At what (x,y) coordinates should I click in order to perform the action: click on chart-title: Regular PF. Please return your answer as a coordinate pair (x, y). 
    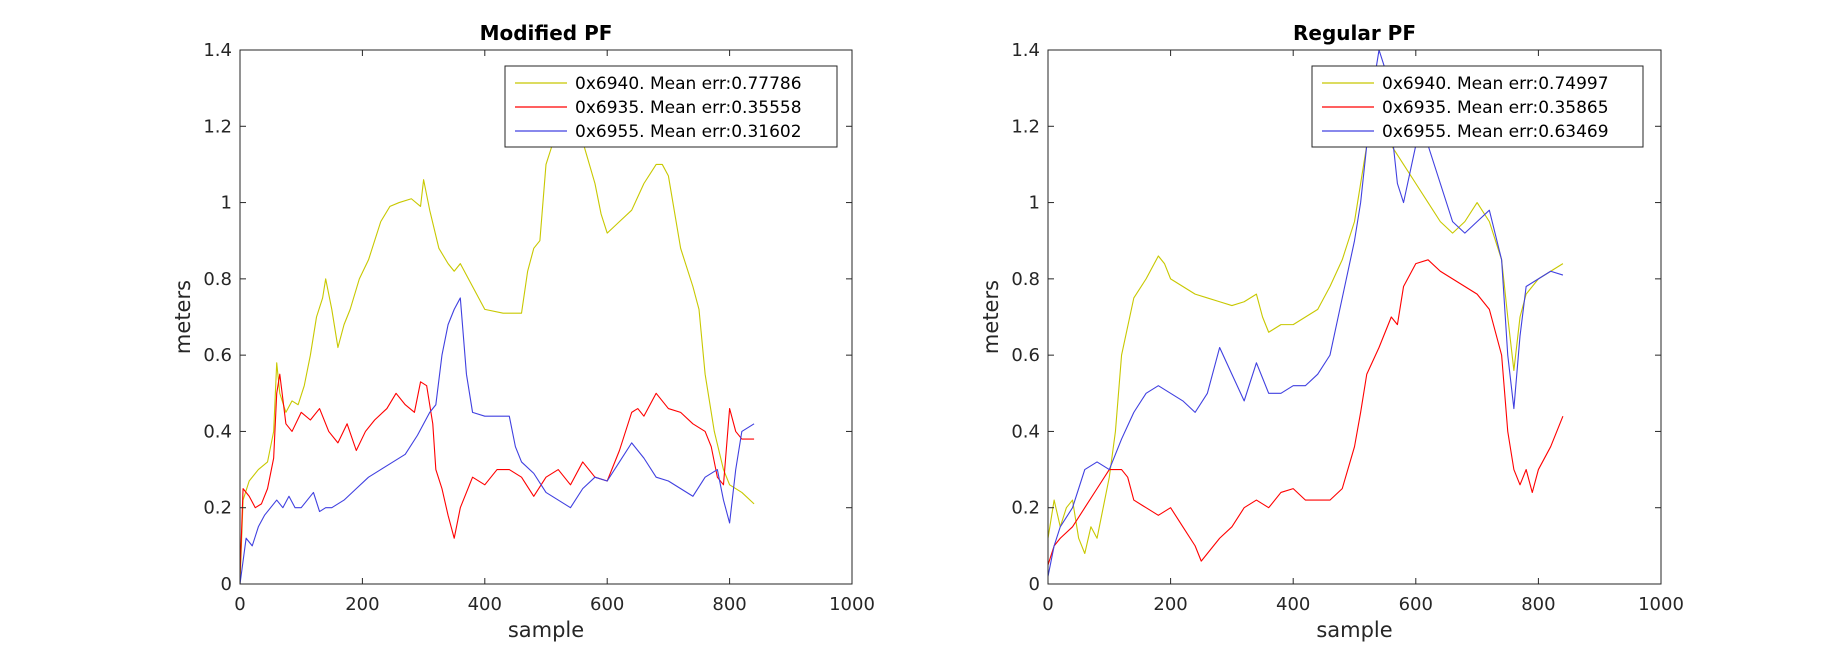
    Looking at the image, I should click on (1354, 33).